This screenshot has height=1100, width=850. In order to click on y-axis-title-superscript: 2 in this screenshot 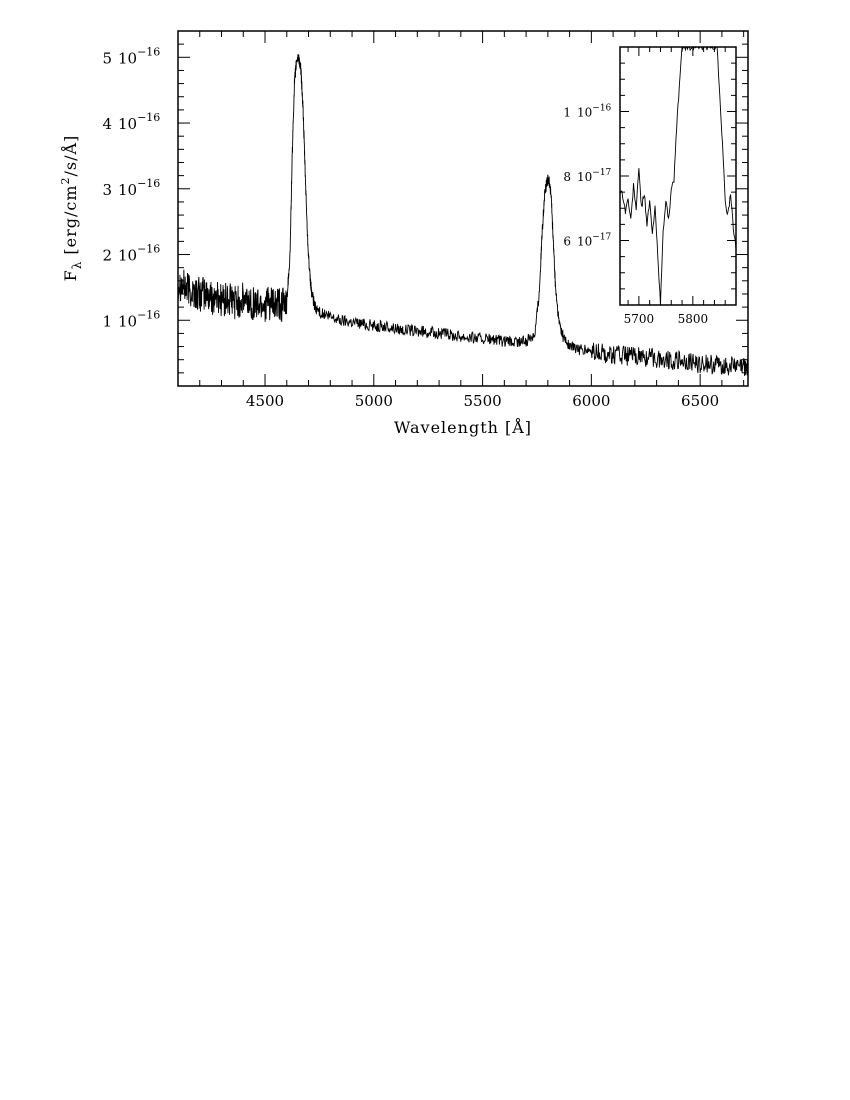, I will do `click(65, 180)`.